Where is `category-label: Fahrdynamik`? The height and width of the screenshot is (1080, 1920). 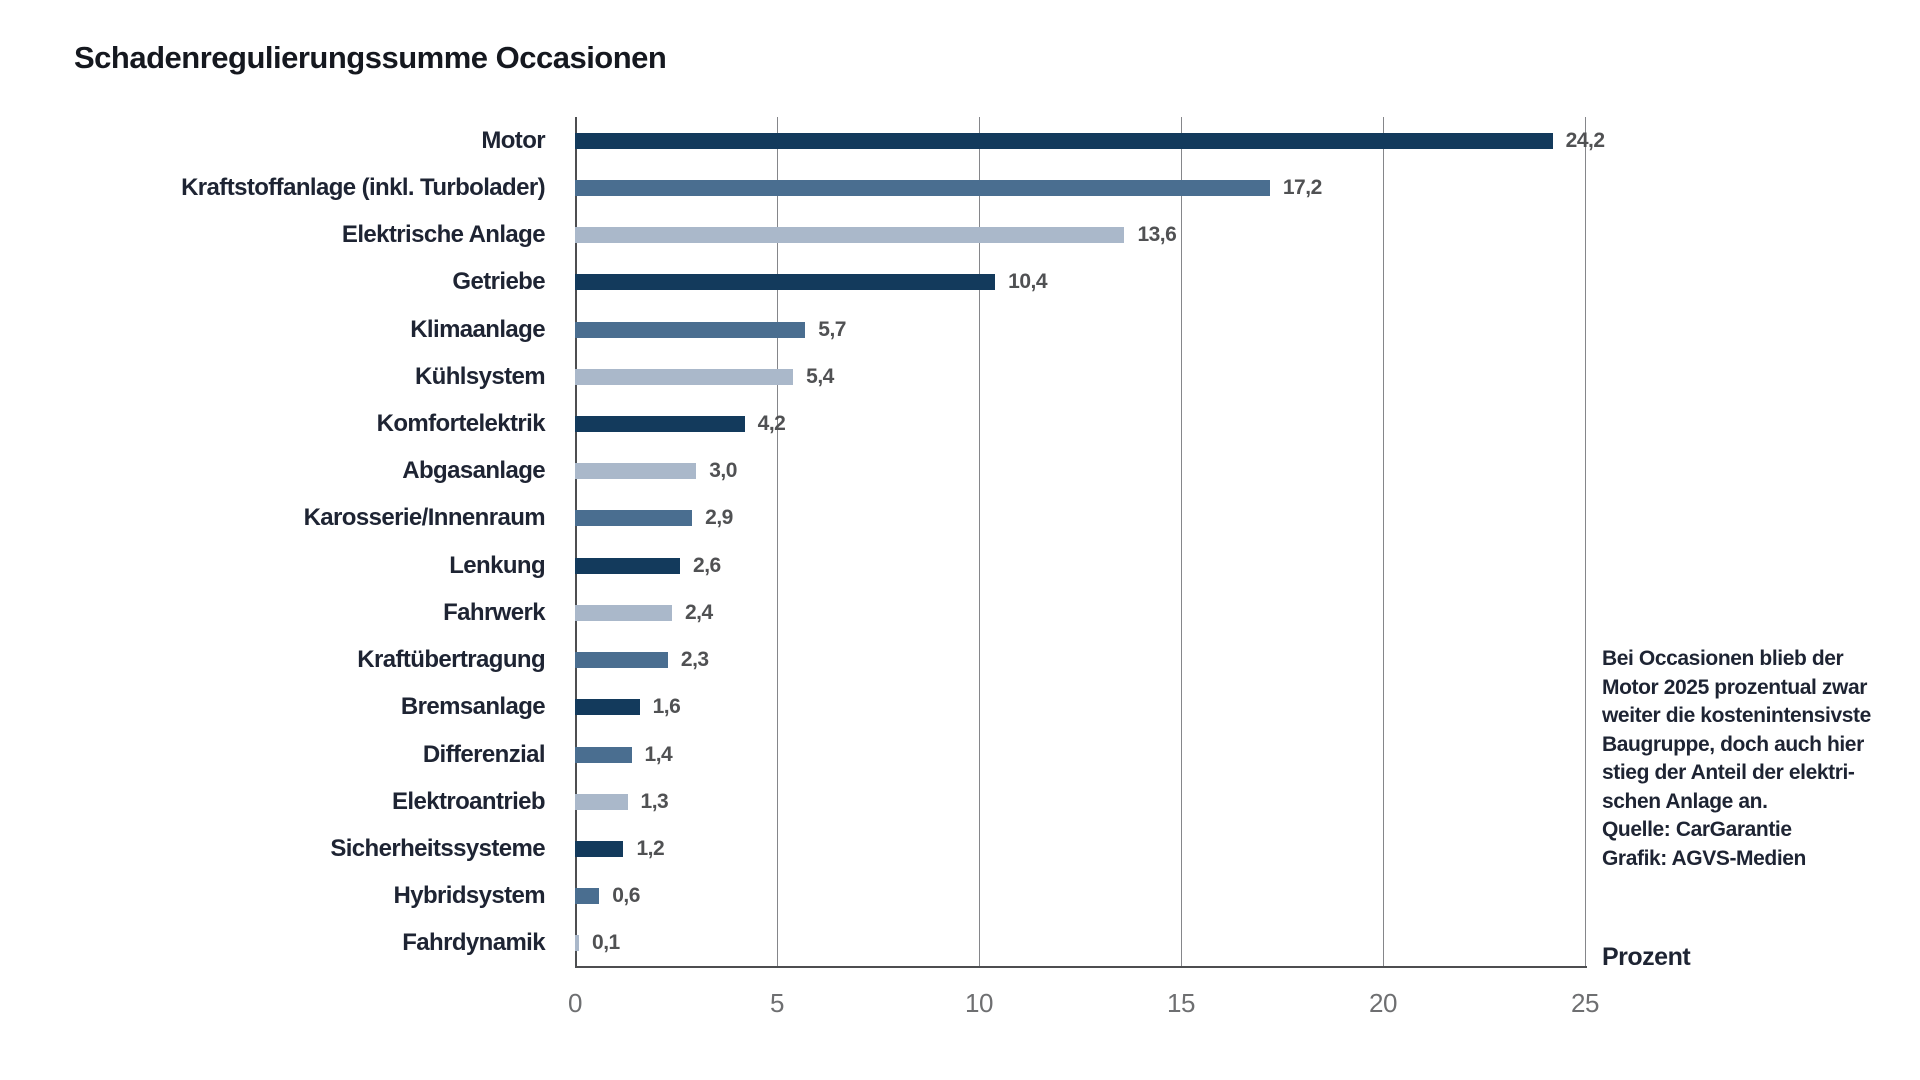
category-label: Fahrdynamik is located at coordinates (473, 943).